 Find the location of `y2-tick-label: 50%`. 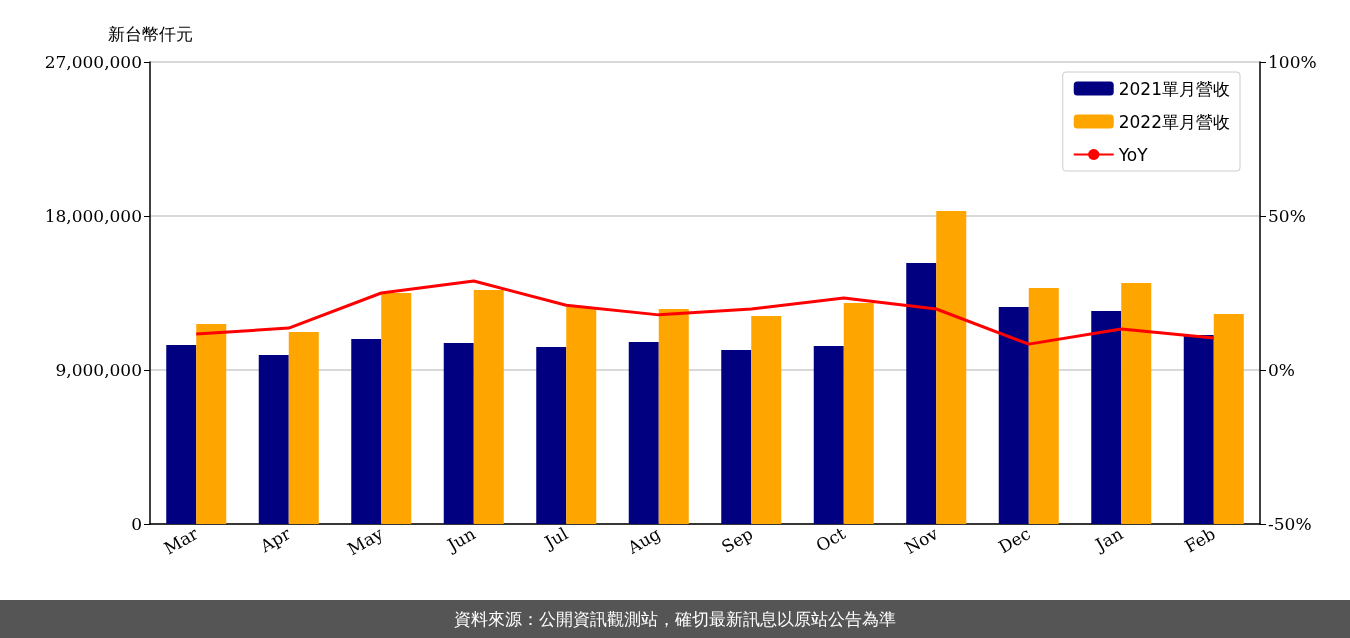

y2-tick-label: 50% is located at coordinates (1287, 216).